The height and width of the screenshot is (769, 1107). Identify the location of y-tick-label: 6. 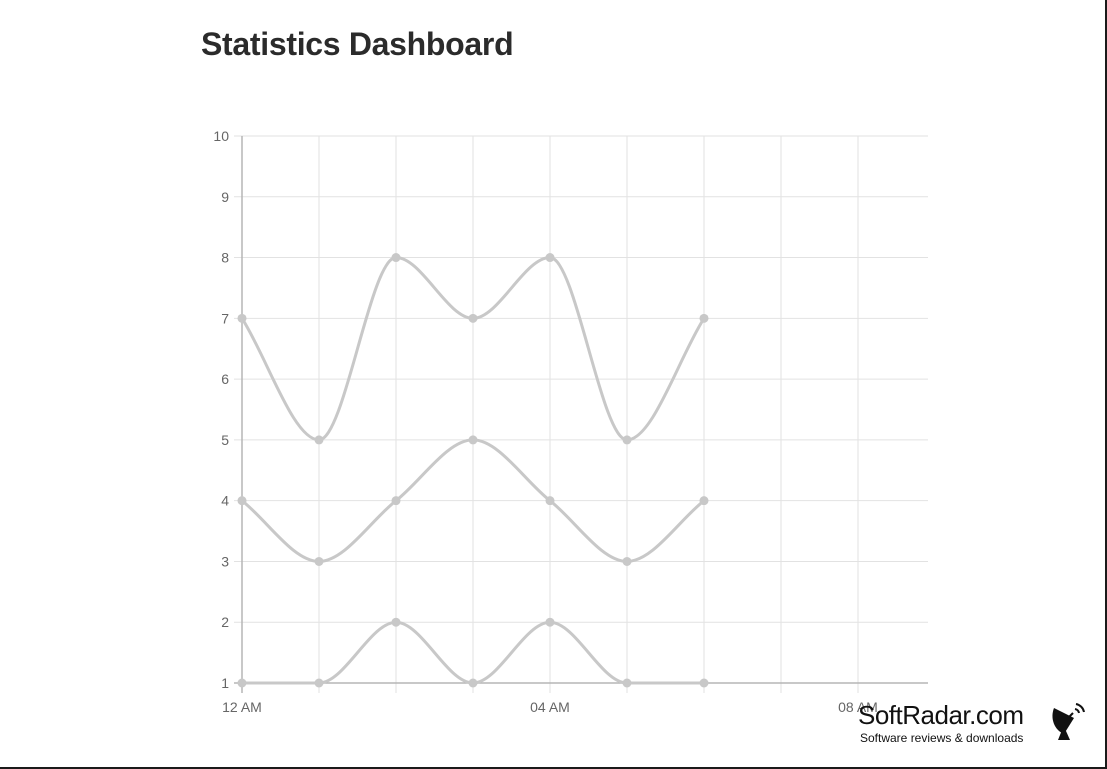
(225, 379).